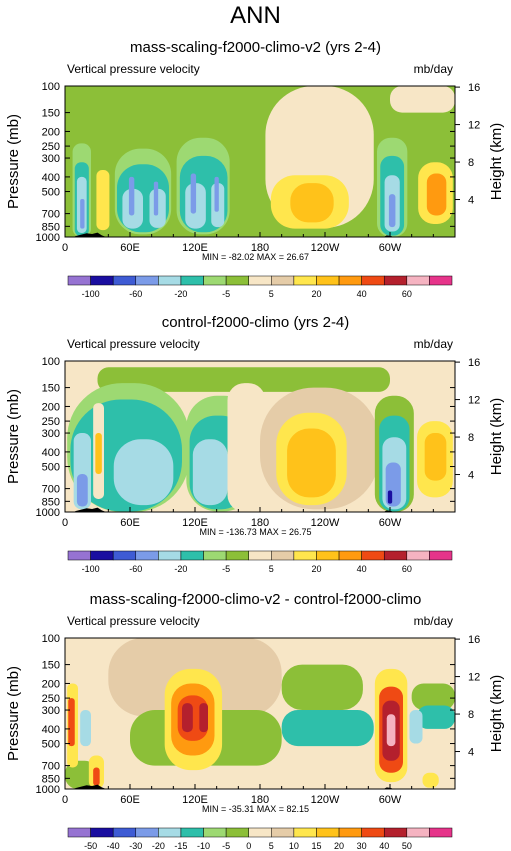 The height and width of the screenshot is (851, 511). Describe the element at coordinates (248, 846) in the screenshot. I see `colorbar-label: 0` at that location.